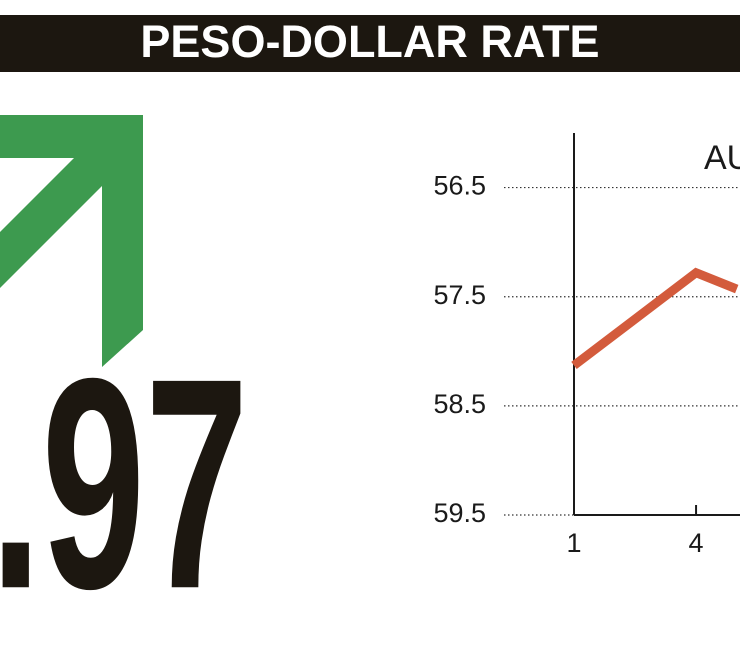 This screenshot has width=740, height=658. What do you see at coordinates (71, 241) in the screenshot?
I see `up-arrow` at bounding box center [71, 241].